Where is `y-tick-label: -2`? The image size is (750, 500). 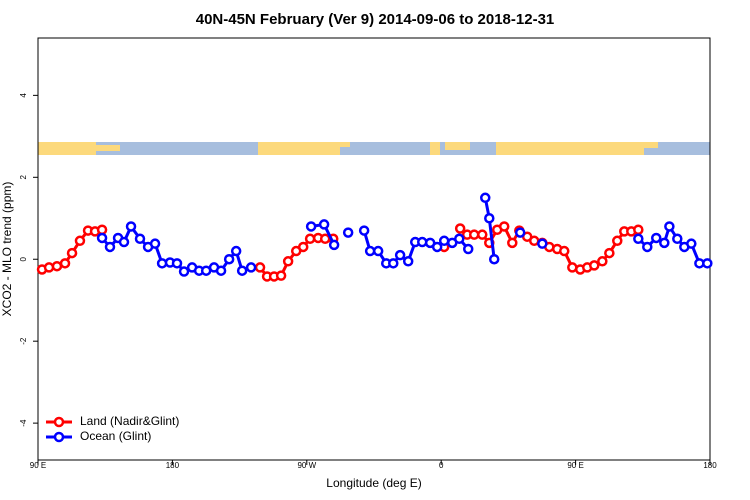
y-tick-label: -2 is located at coordinates (23, 341).